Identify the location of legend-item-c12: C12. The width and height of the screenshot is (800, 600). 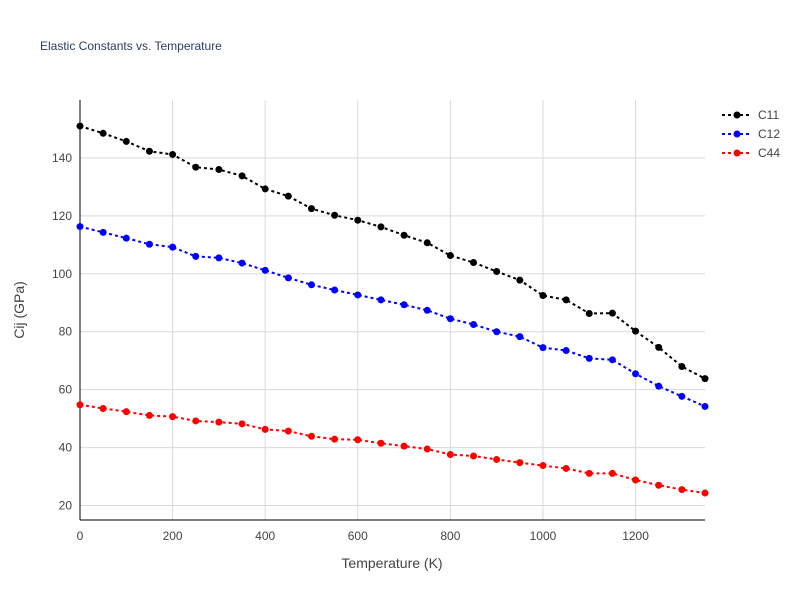
(751, 134).